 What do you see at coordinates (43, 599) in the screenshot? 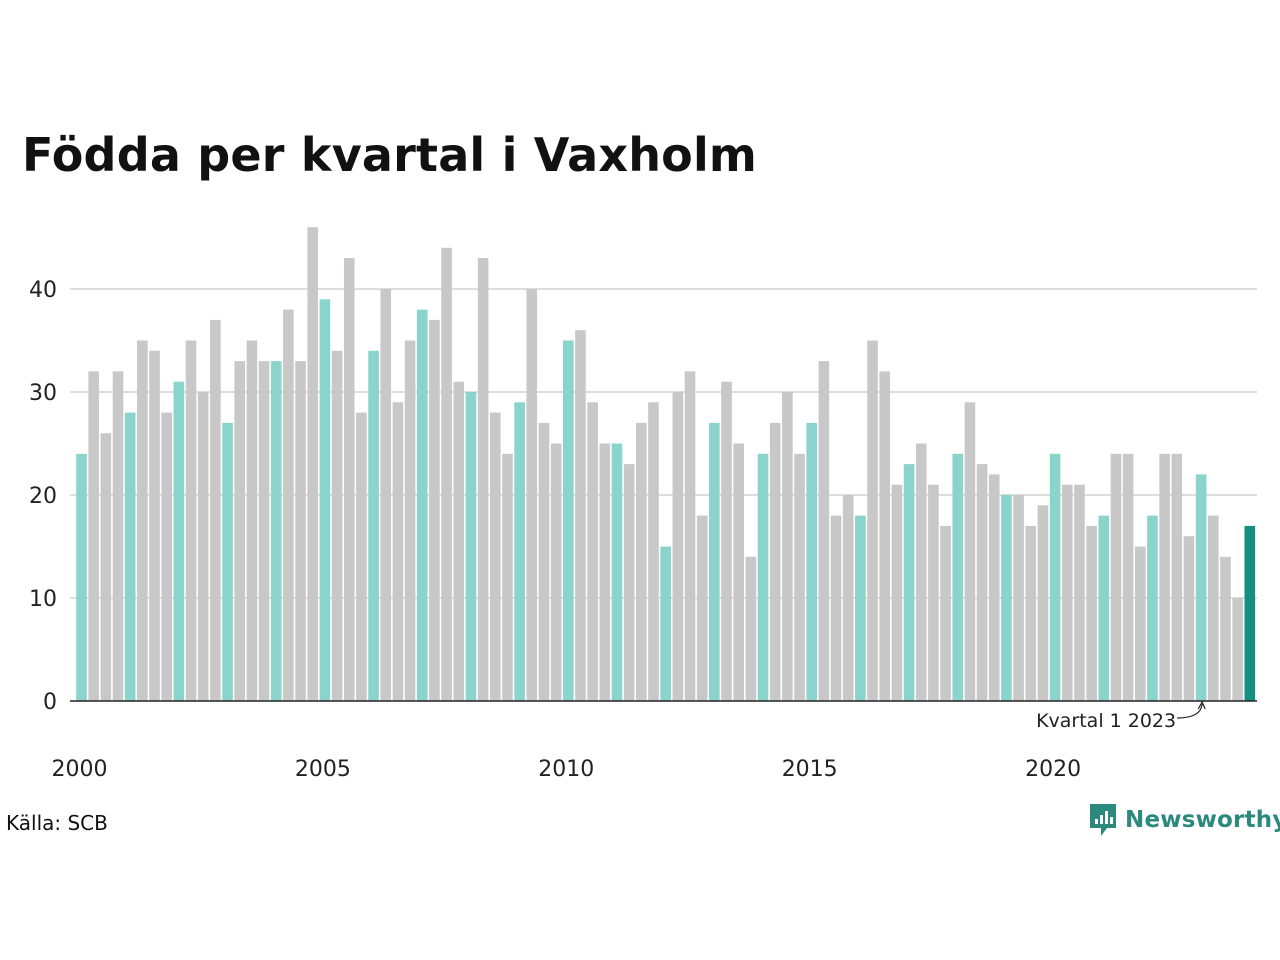
I see `y-tick-label: 10` at bounding box center [43, 599].